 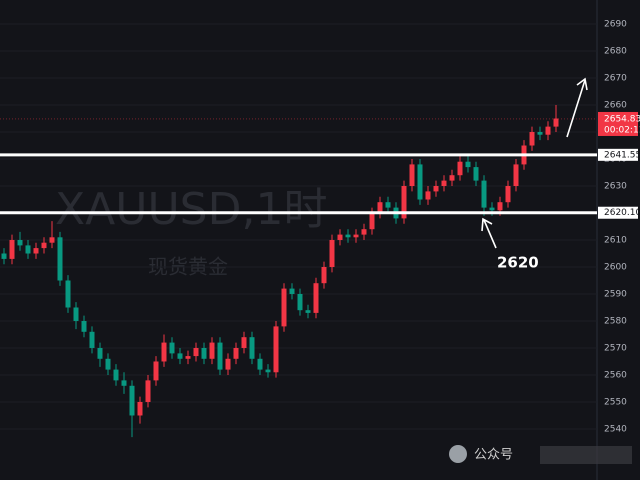 I want to click on y-tick-label: 2540, so click(x=615, y=429).